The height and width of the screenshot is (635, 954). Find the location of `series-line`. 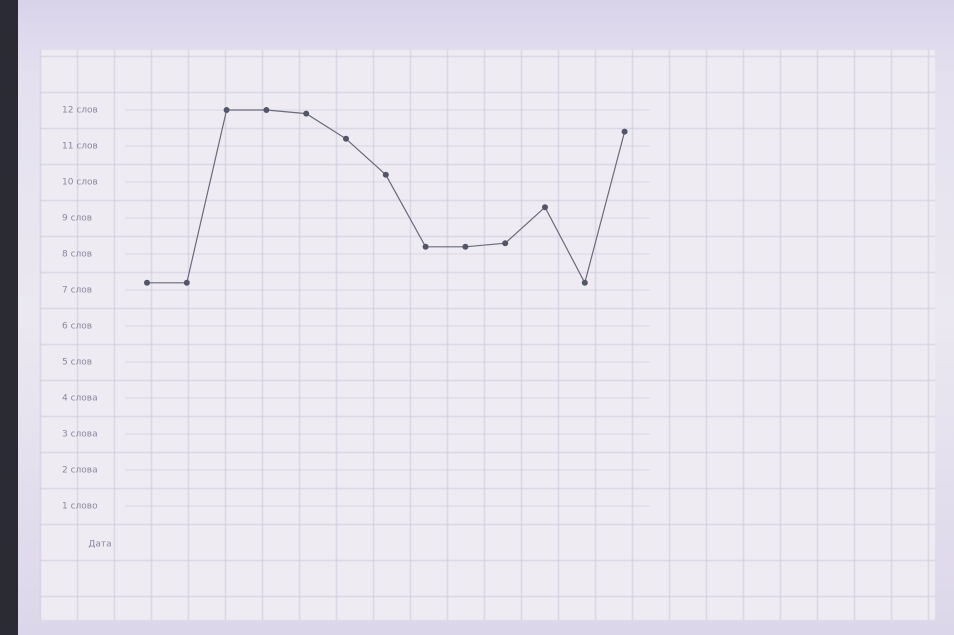

series-line is located at coordinates (386, 197).